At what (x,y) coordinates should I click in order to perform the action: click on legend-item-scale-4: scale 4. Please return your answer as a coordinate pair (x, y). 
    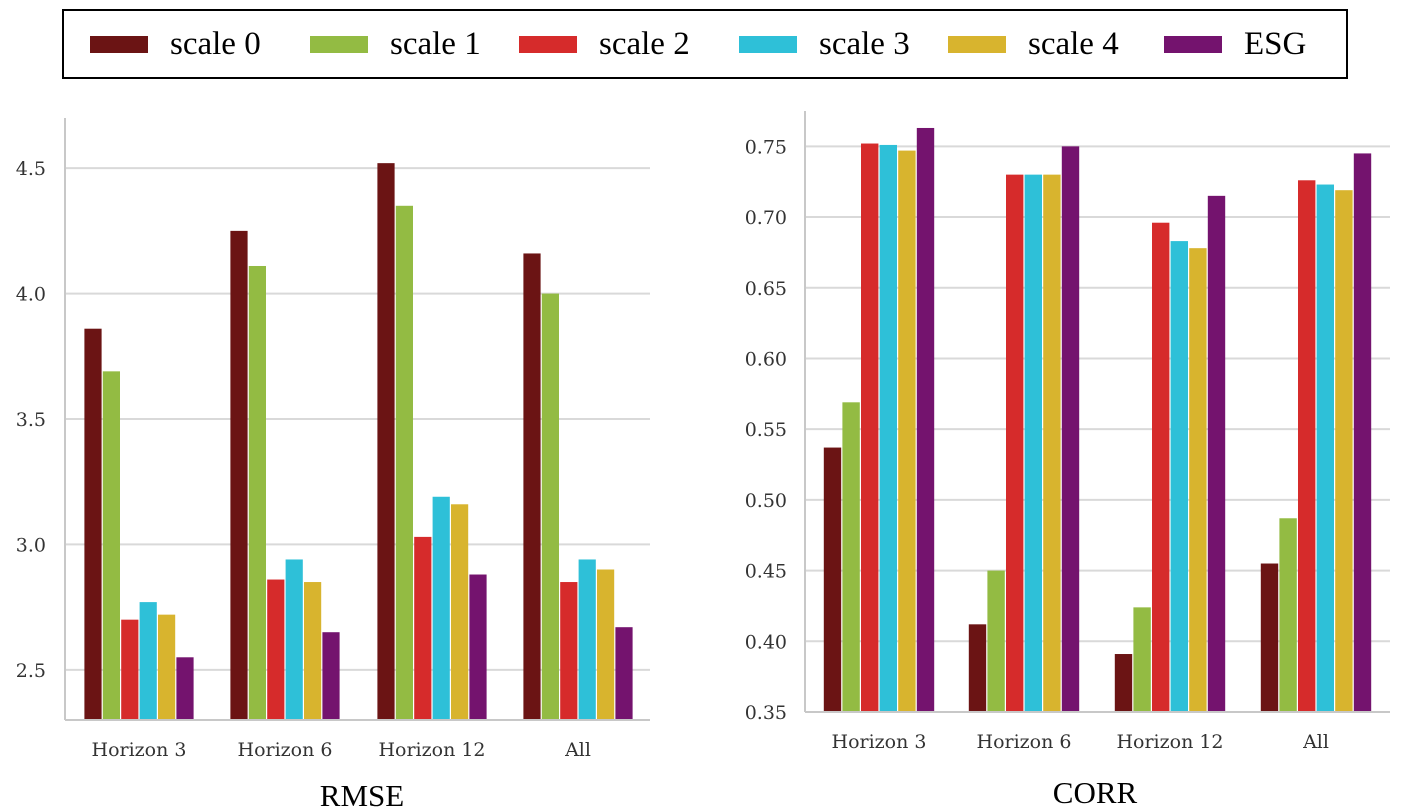
    Looking at the image, I should click on (1033, 44).